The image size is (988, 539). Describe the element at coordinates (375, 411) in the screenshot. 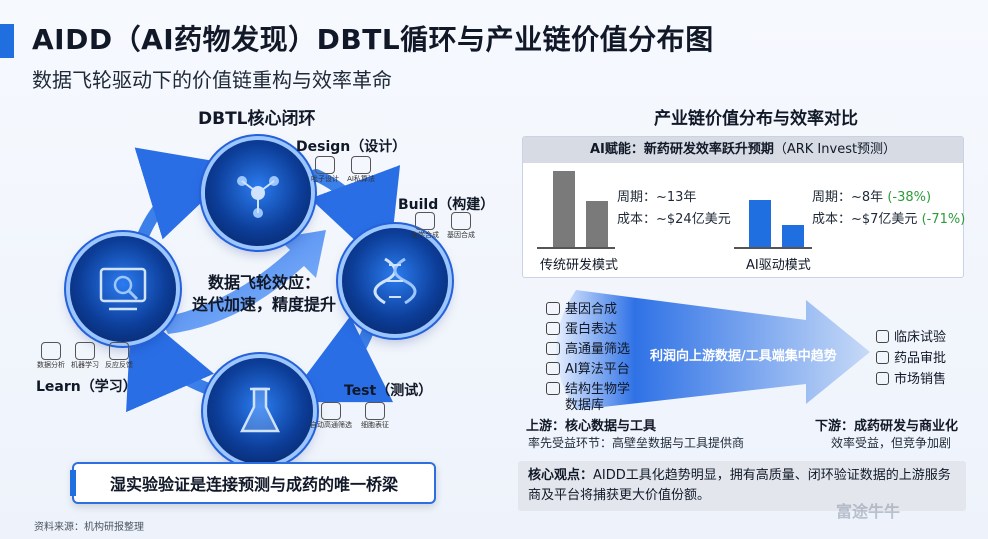

I see `cell-icon` at that location.